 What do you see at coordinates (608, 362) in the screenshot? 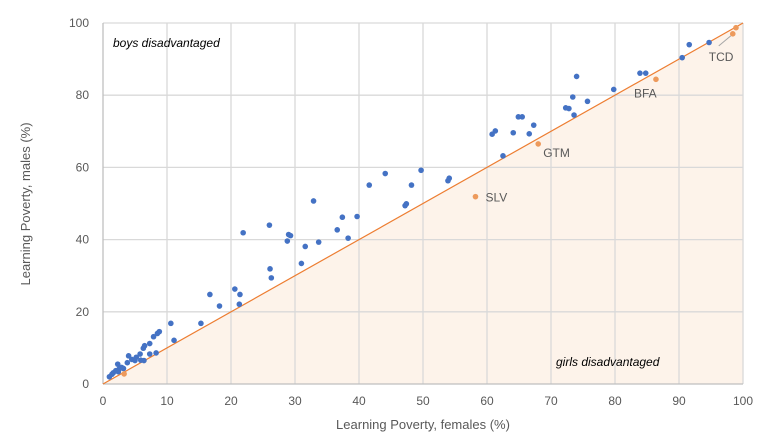
I see `annotation-girls-disadvantaged: girls disadvantaged` at bounding box center [608, 362].